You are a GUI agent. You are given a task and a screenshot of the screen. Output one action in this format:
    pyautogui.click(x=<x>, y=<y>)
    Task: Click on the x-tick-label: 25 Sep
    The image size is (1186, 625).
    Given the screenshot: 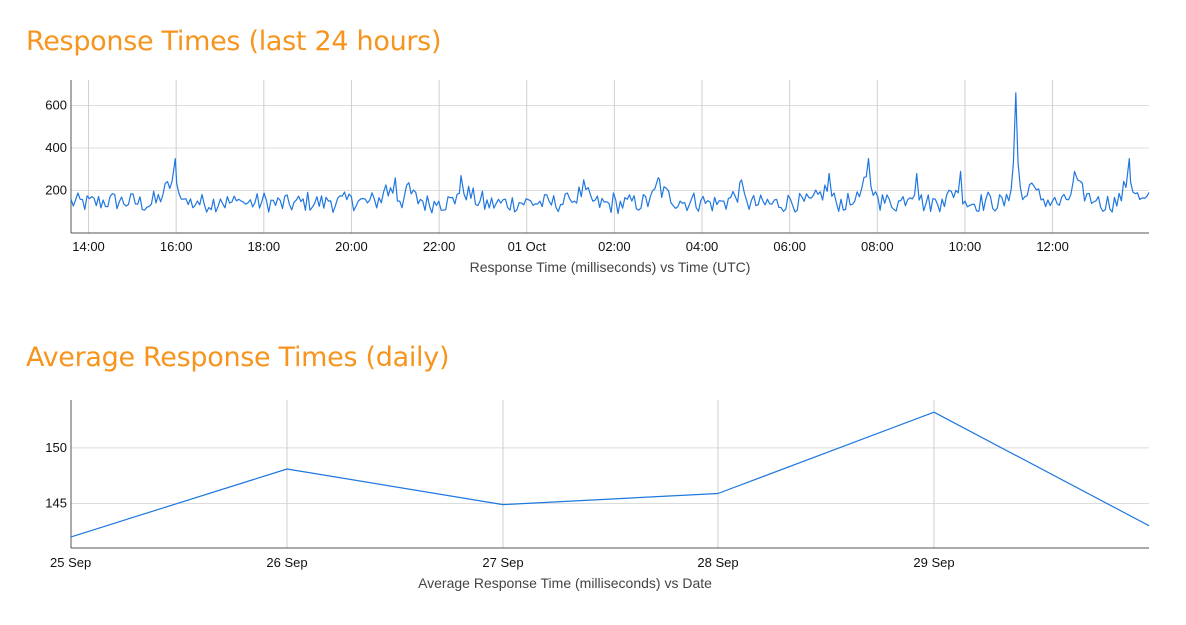 What is the action you would take?
    pyautogui.click(x=70, y=562)
    